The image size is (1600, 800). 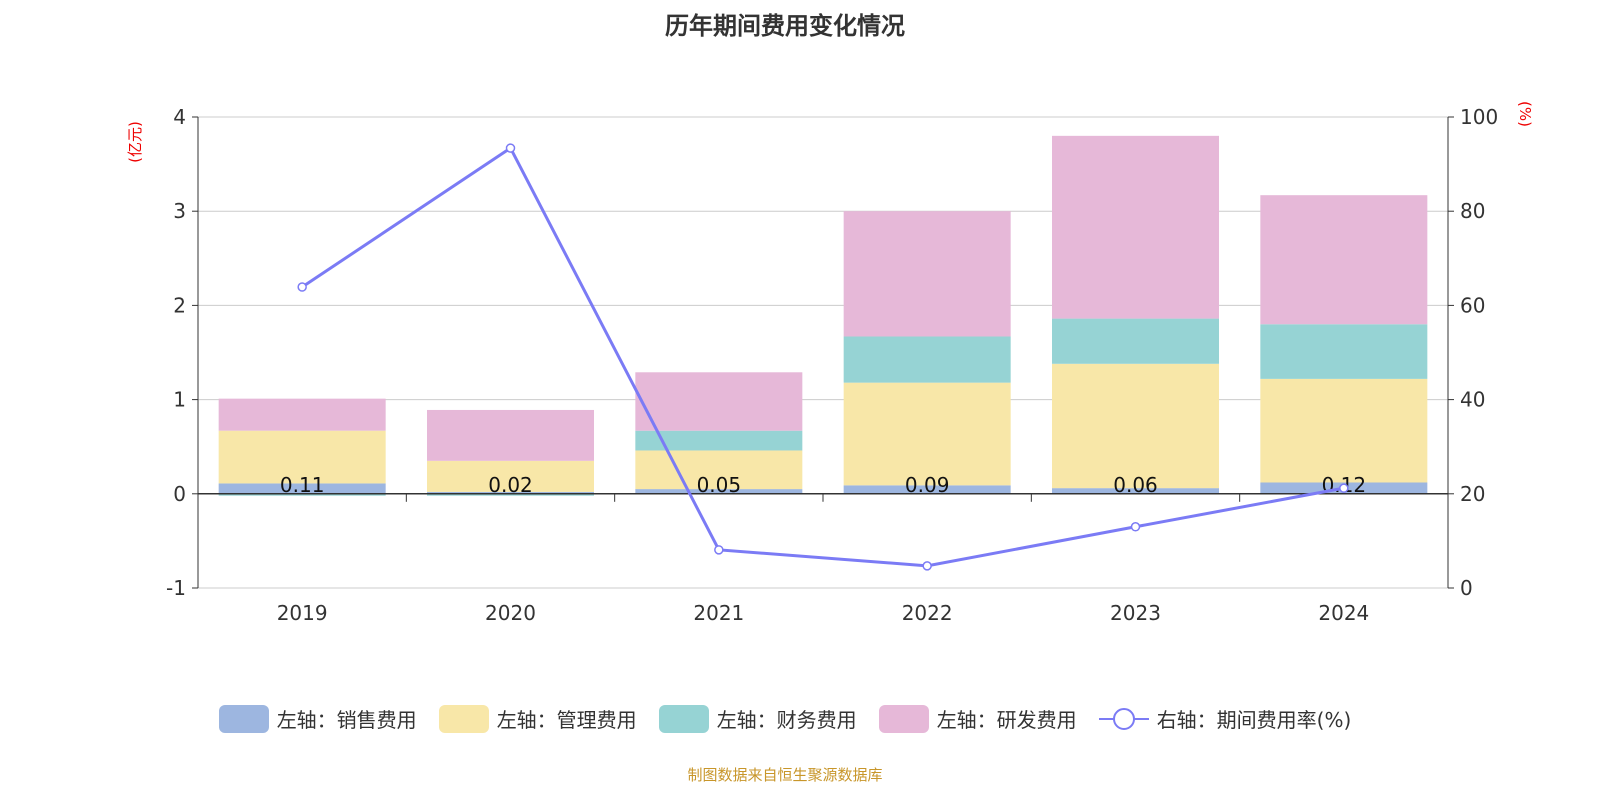 I want to click on right-tick-label: 40, so click(x=1472, y=400).